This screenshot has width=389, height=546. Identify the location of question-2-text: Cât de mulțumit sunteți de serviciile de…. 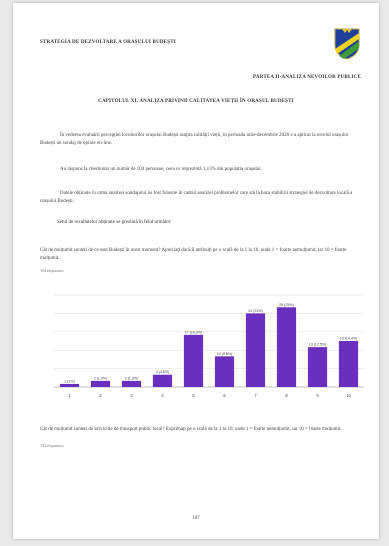
(191, 429).